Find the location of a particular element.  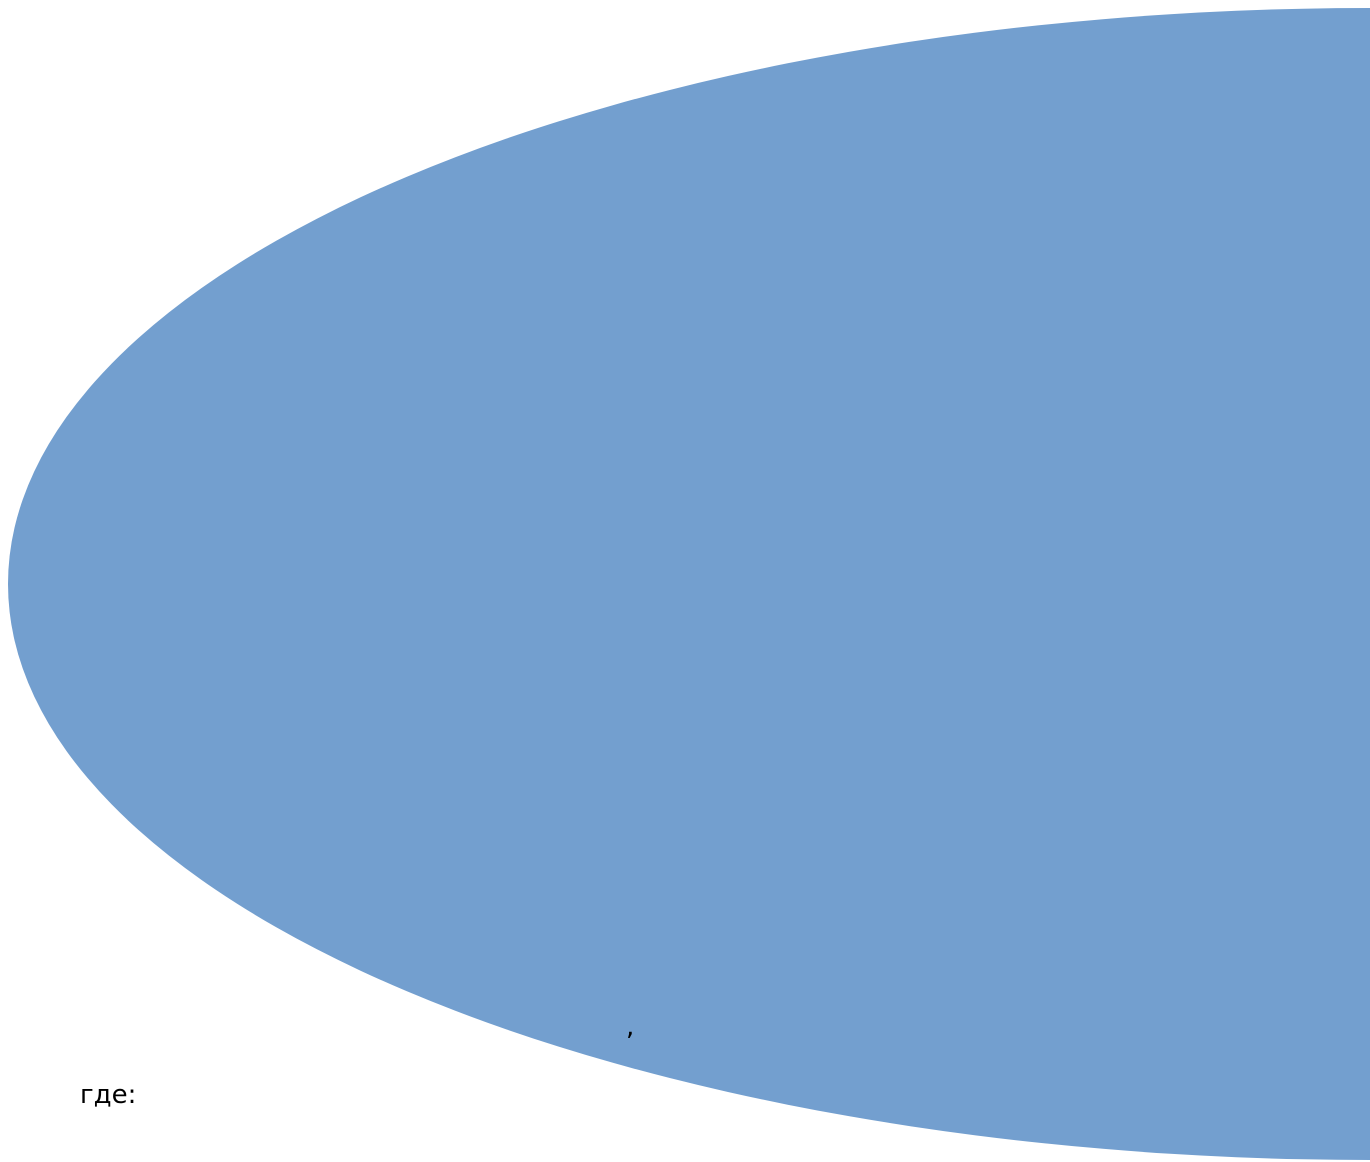

where-label: где: is located at coordinates (108, 1095).